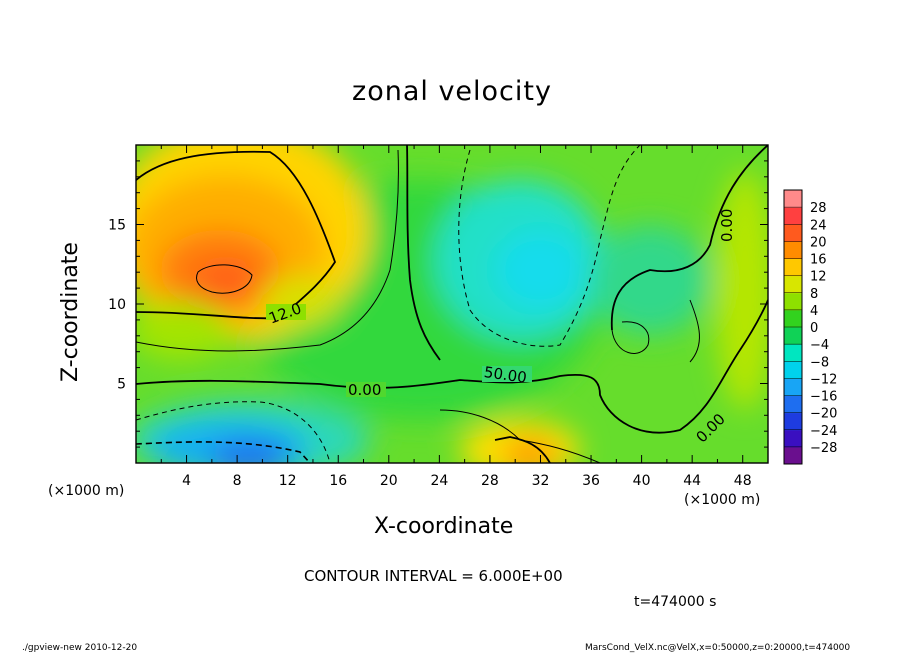 The width and height of the screenshot is (904, 654). Describe the element at coordinates (121, 385) in the screenshot. I see `y-tick-label: 5` at that location.